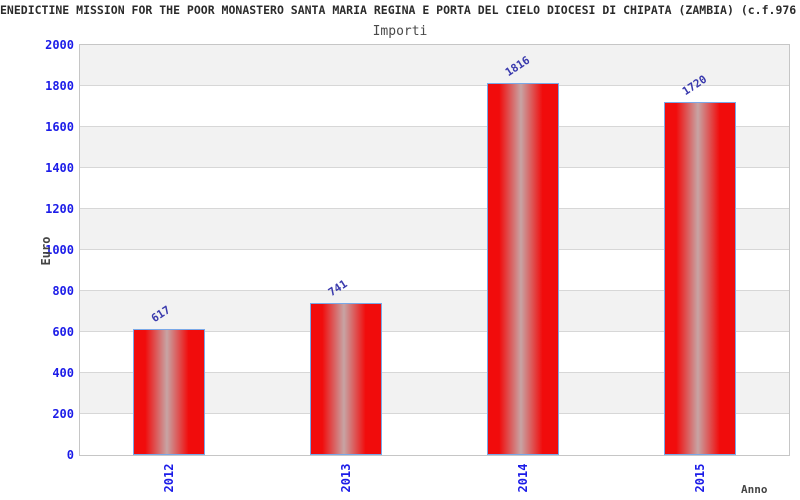 This screenshot has height=500, width=800. Describe the element at coordinates (345, 379) in the screenshot. I see `bar-2013` at that location.